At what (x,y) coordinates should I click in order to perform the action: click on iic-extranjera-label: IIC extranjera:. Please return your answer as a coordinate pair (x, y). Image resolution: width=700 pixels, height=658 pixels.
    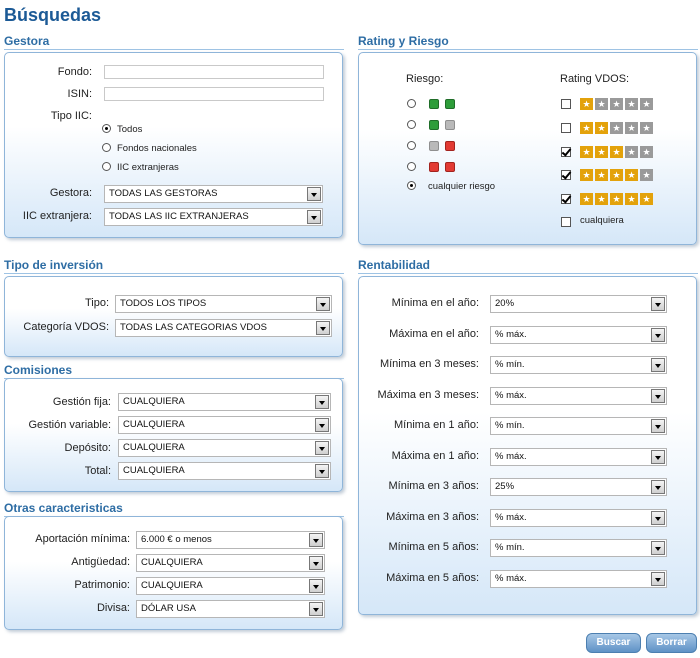
    Looking at the image, I should click on (57, 216).